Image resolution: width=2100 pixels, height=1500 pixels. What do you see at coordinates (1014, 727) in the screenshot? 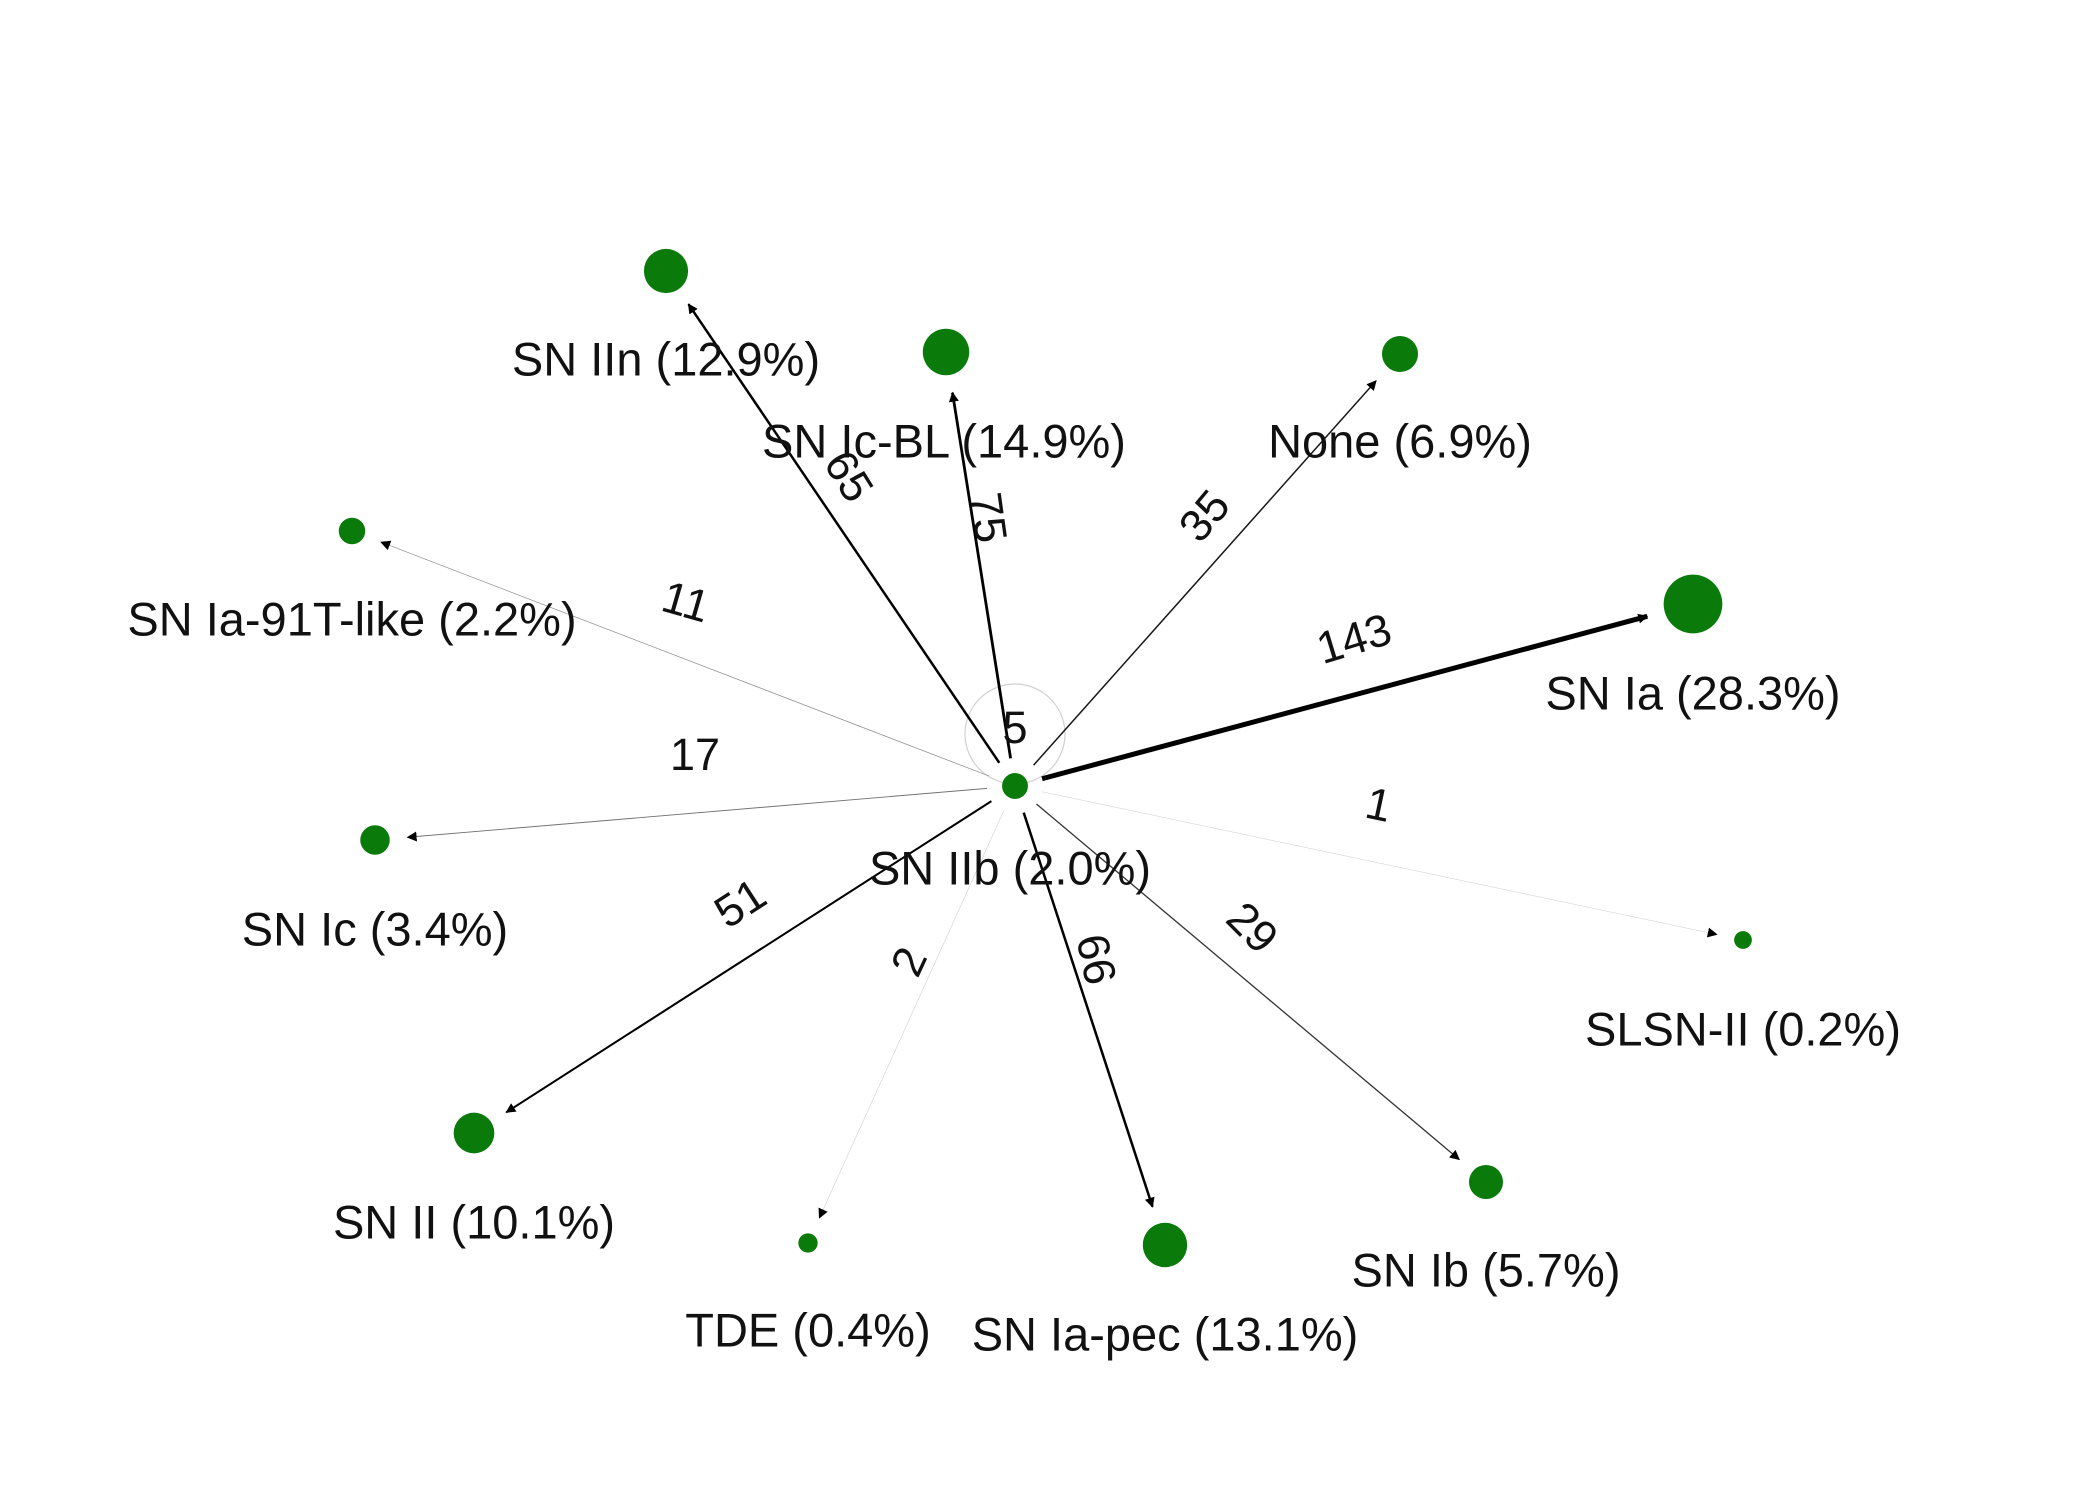
I see `edge-label-iib: 5` at bounding box center [1014, 727].